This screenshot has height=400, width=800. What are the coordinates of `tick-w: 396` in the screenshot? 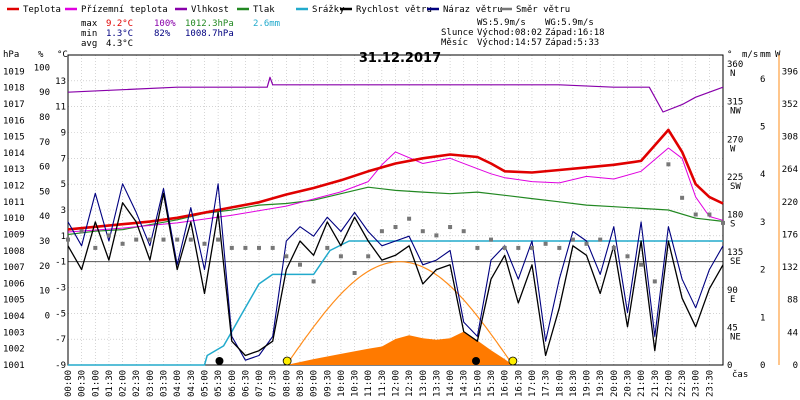 It's located at (790, 72).